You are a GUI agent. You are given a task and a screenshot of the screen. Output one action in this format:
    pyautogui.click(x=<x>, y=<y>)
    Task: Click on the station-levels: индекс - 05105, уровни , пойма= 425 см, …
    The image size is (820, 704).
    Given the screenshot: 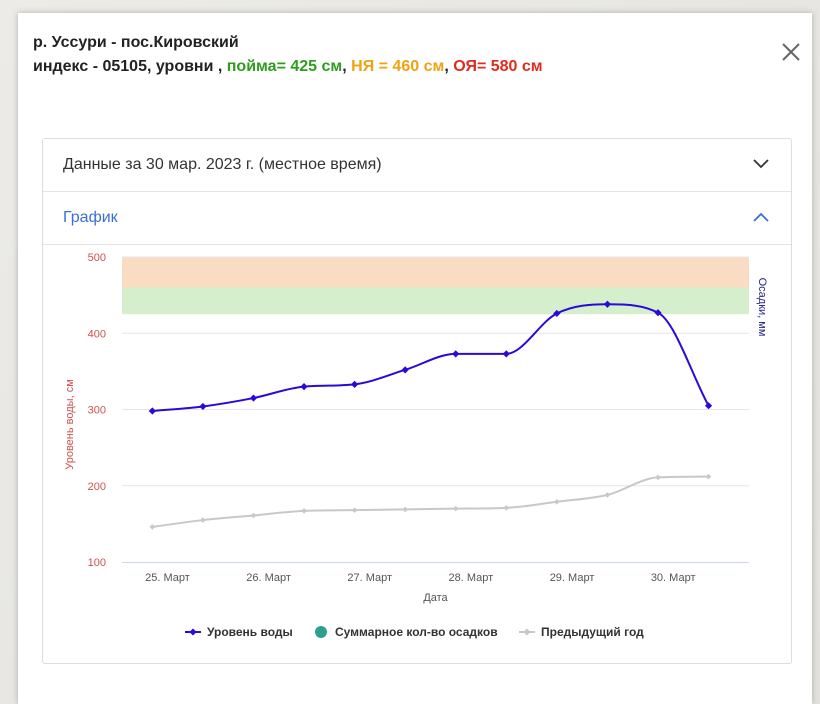 What is the action you would take?
    pyautogui.click(x=383, y=67)
    